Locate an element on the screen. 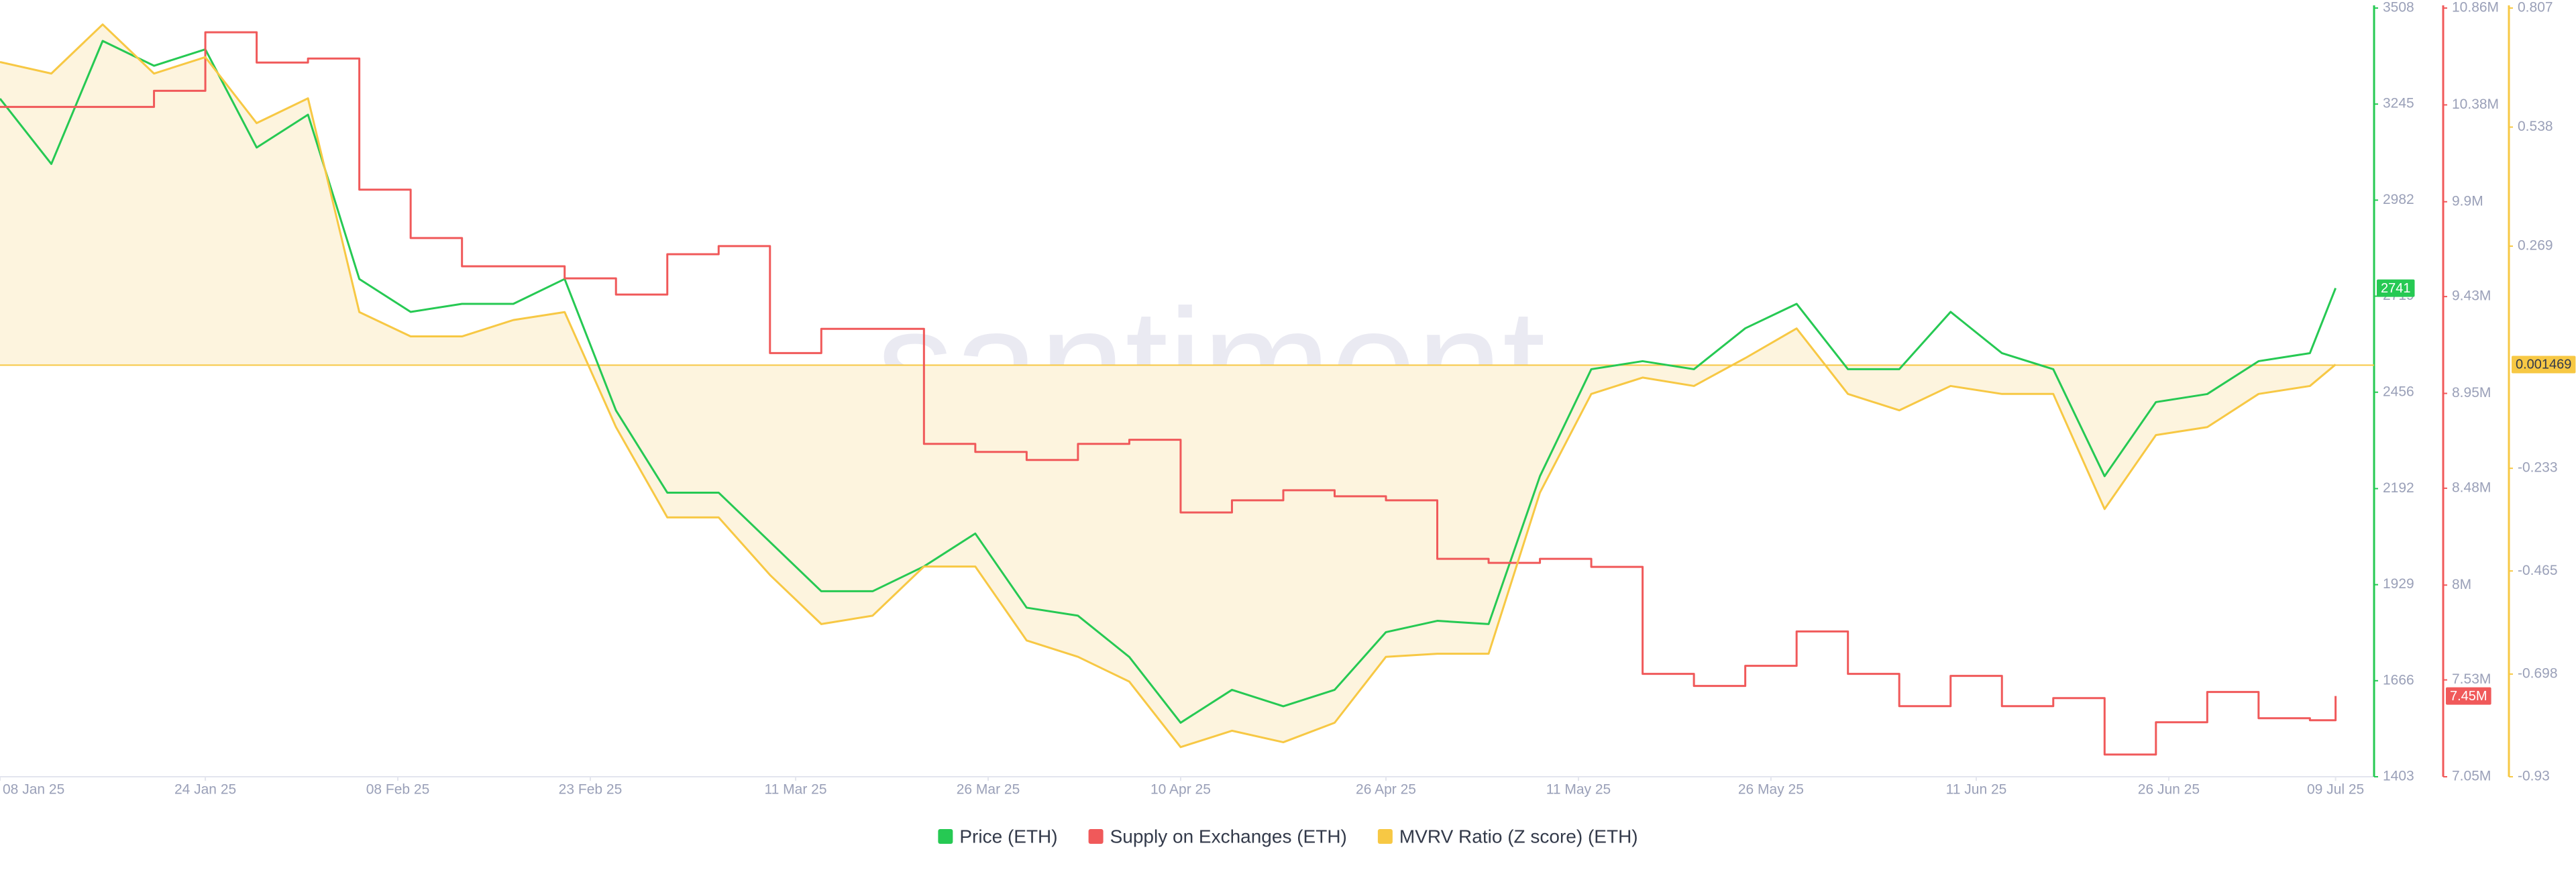  y-tick-label: 9.9M is located at coordinates (2467, 201).